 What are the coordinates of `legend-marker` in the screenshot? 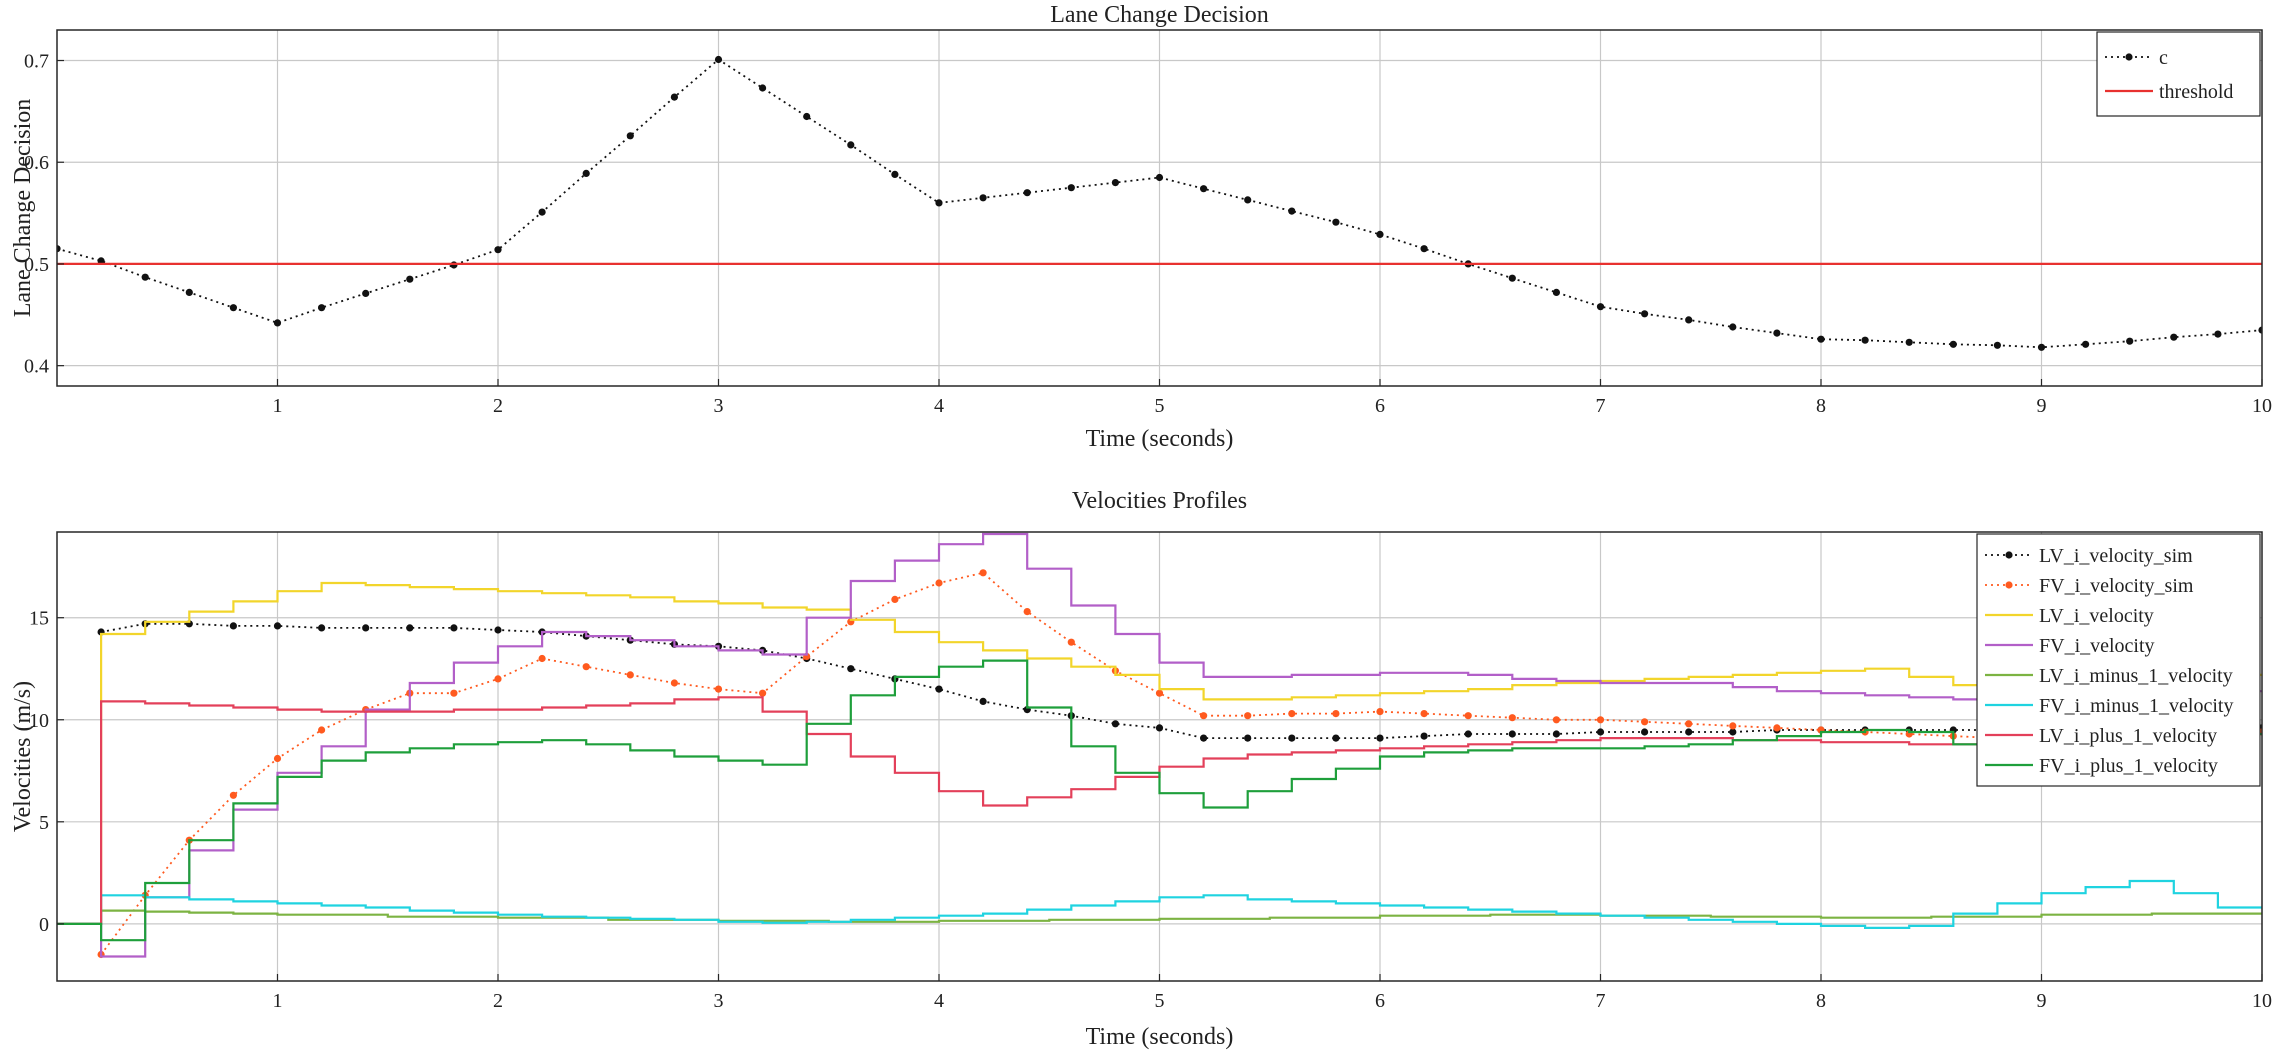 It's located at (2129, 57).